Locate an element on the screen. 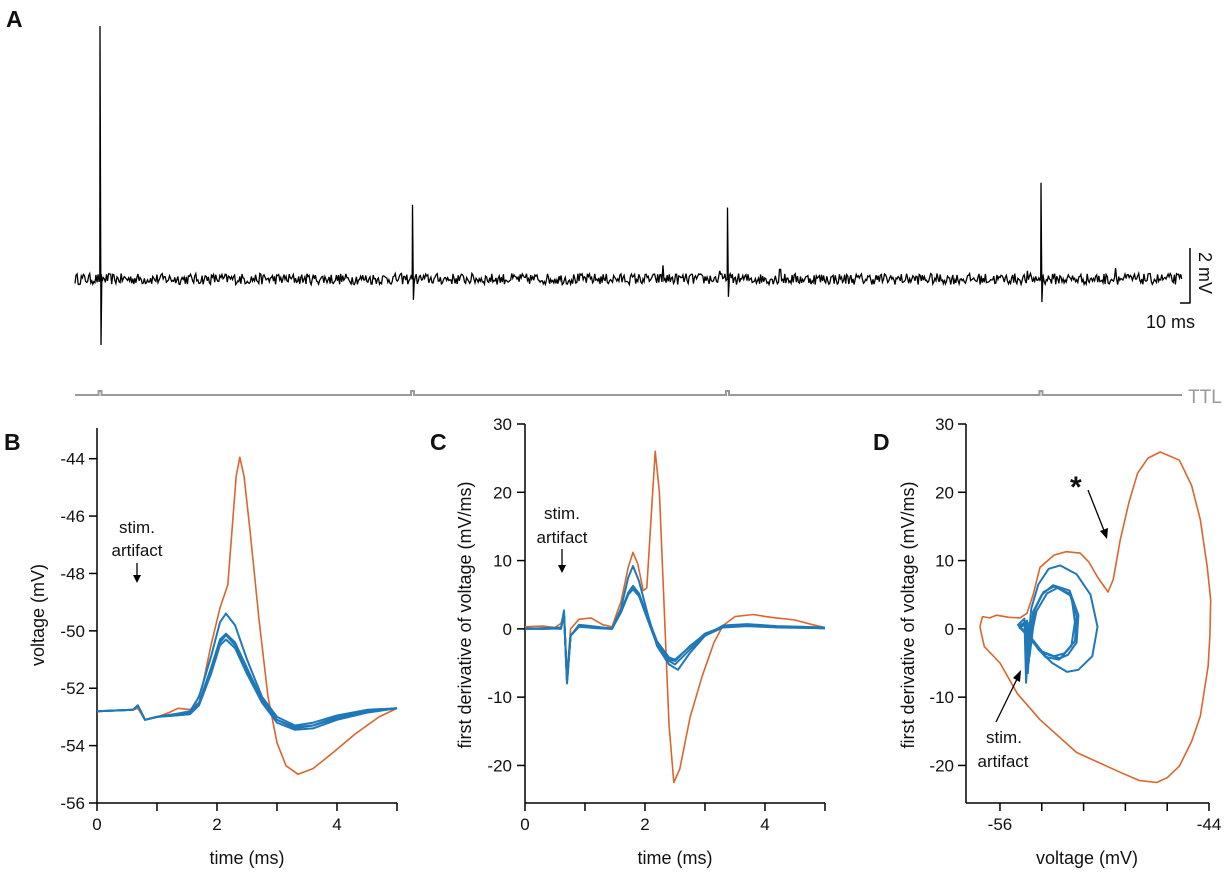 The image size is (1230, 876). panel-label-c: C is located at coordinates (438, 442).